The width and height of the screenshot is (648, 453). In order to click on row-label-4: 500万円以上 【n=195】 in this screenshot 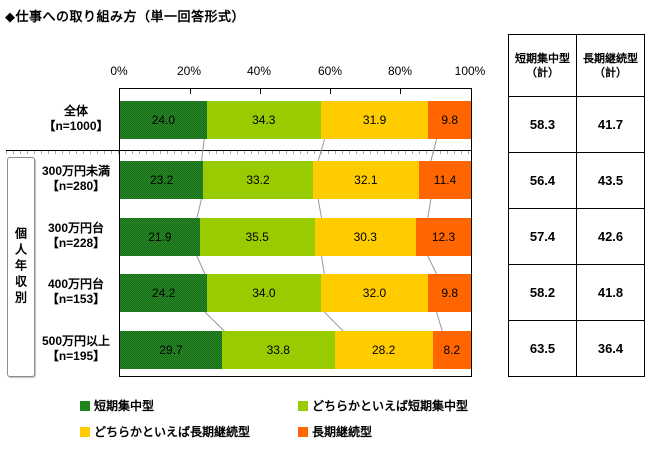, I will do `click(76, 349)`.